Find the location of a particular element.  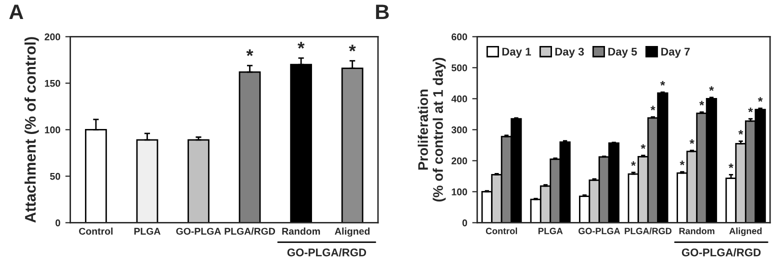

legend-label: Day 7 is located at coordinates (675, 53).